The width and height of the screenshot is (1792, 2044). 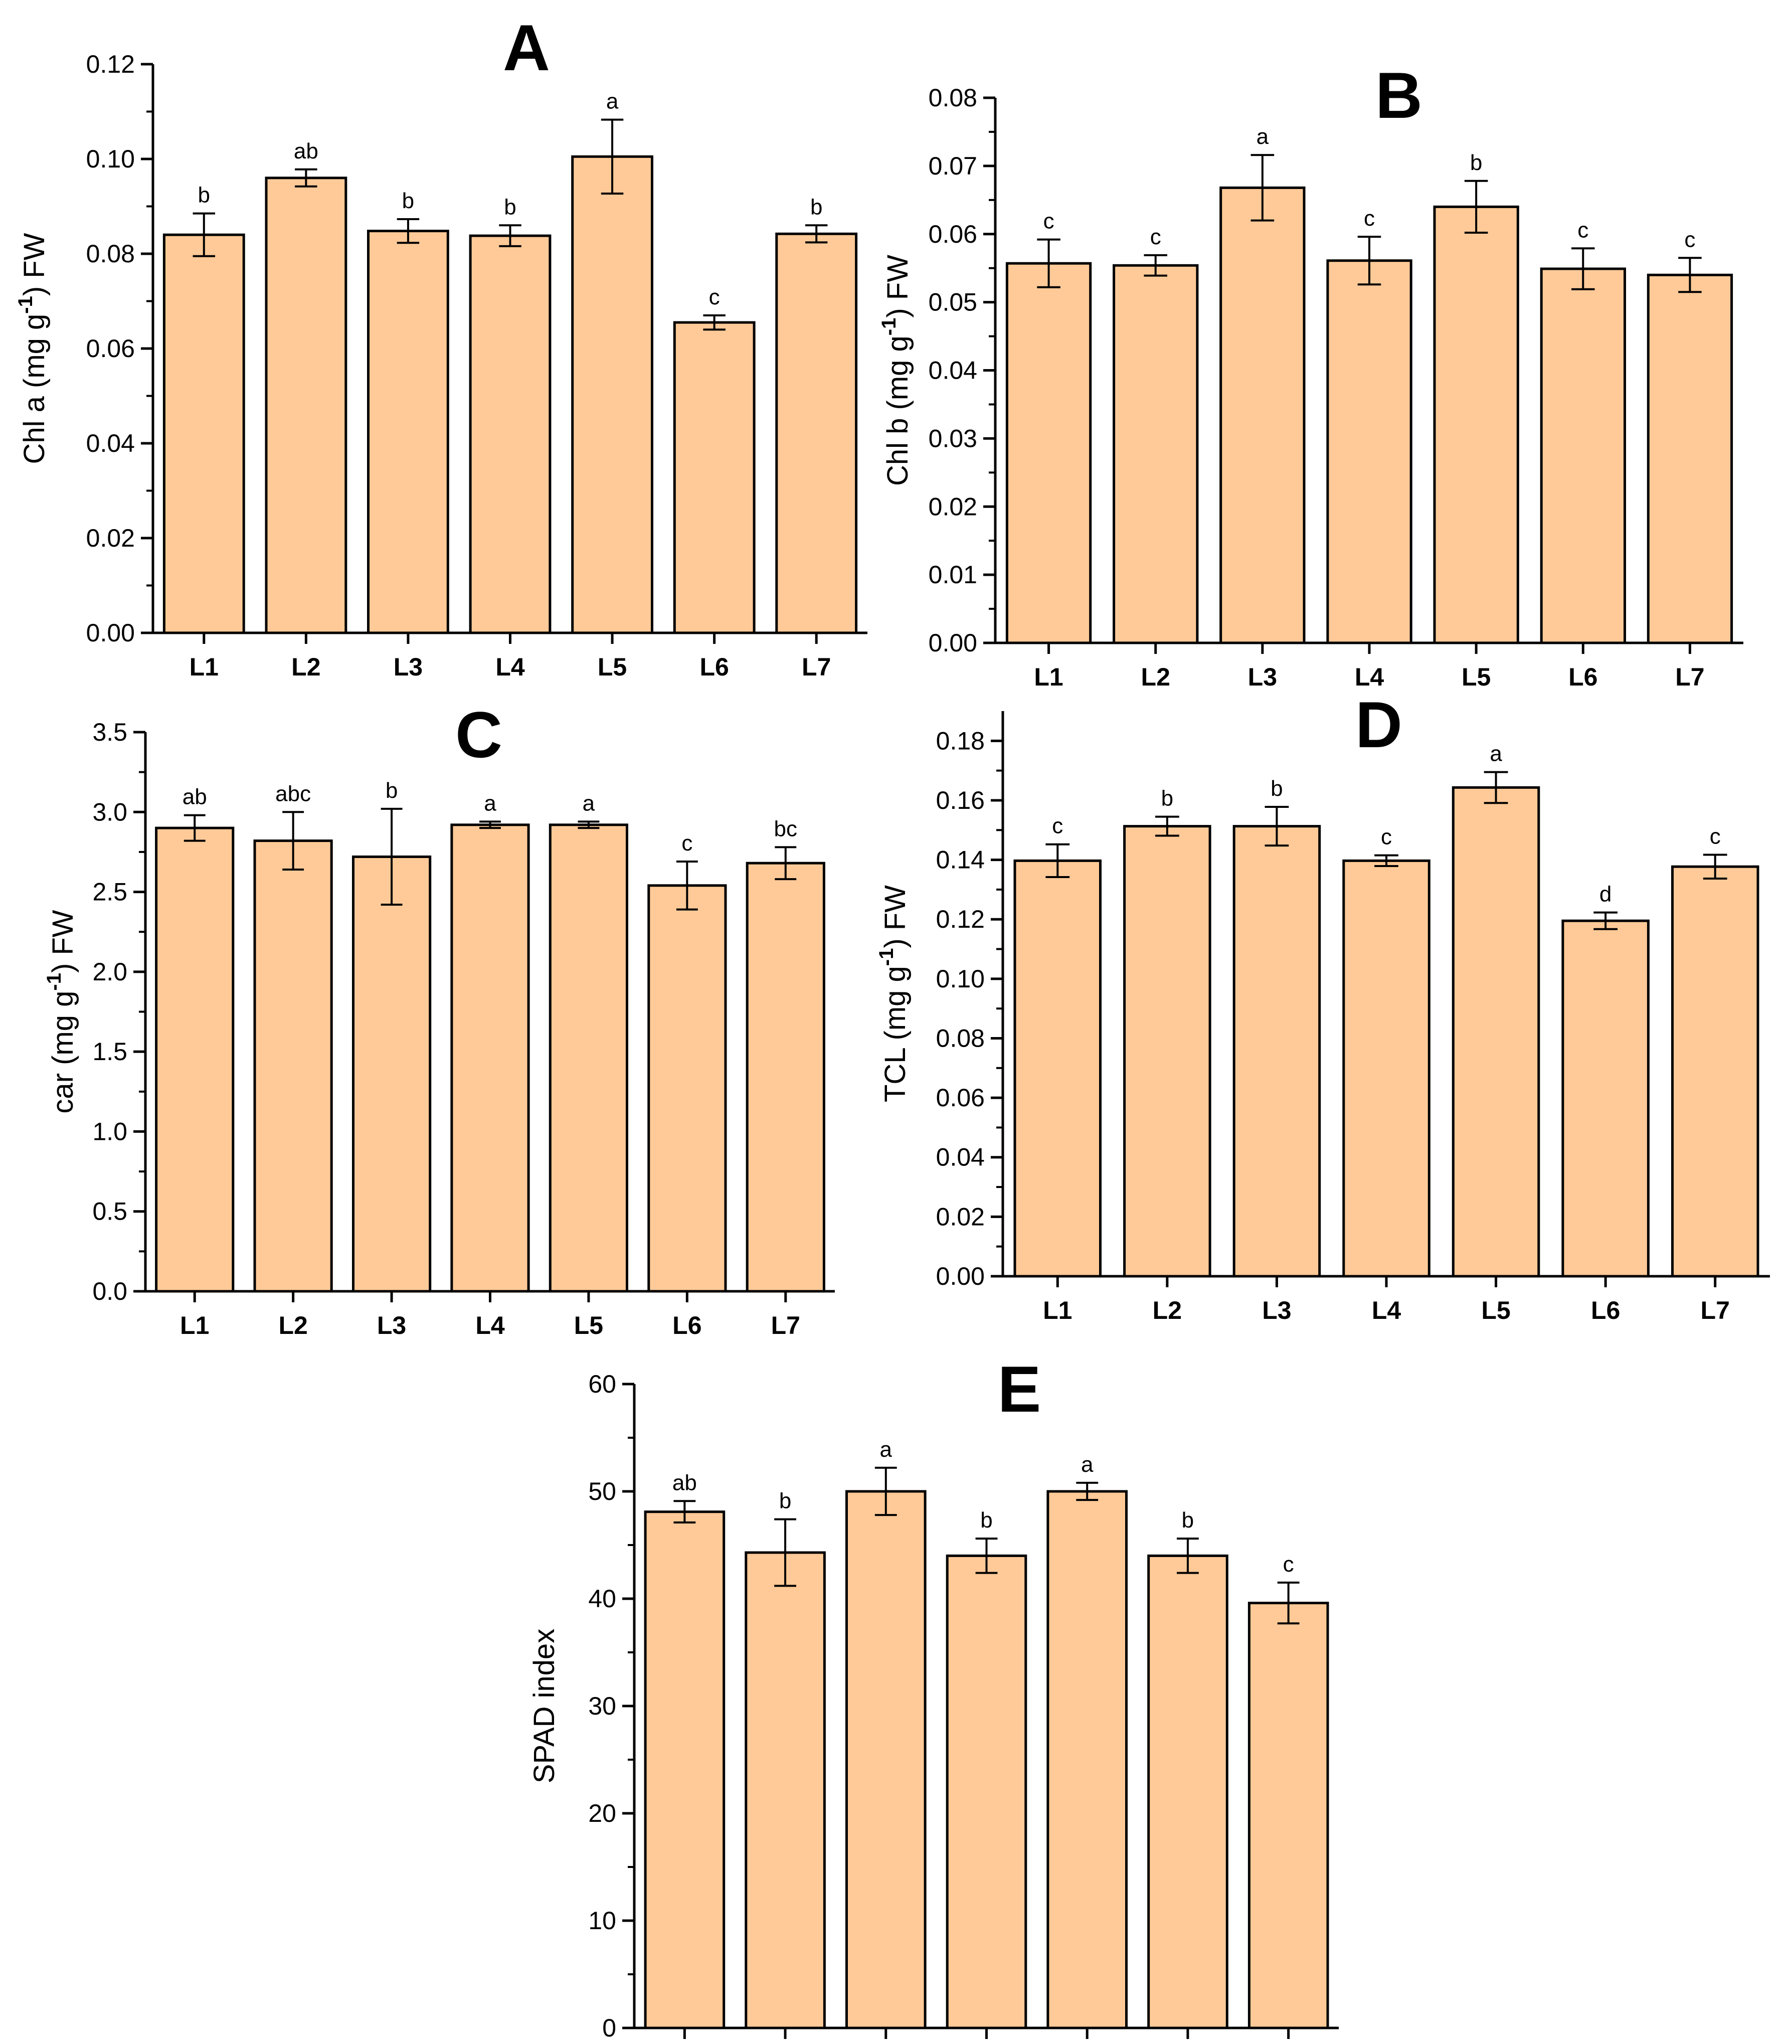 What do you see at coordinates (109, 972) in the screenshot?
I see `y-tick-label: 2.0` at bounding box center [109, 972].